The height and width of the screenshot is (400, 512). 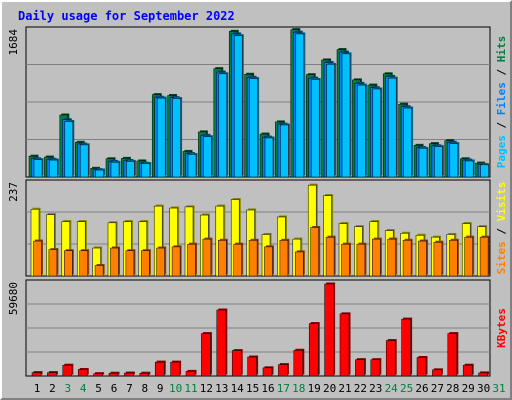 I want to click on day-label-22: 22, so click(x=360, y=388).